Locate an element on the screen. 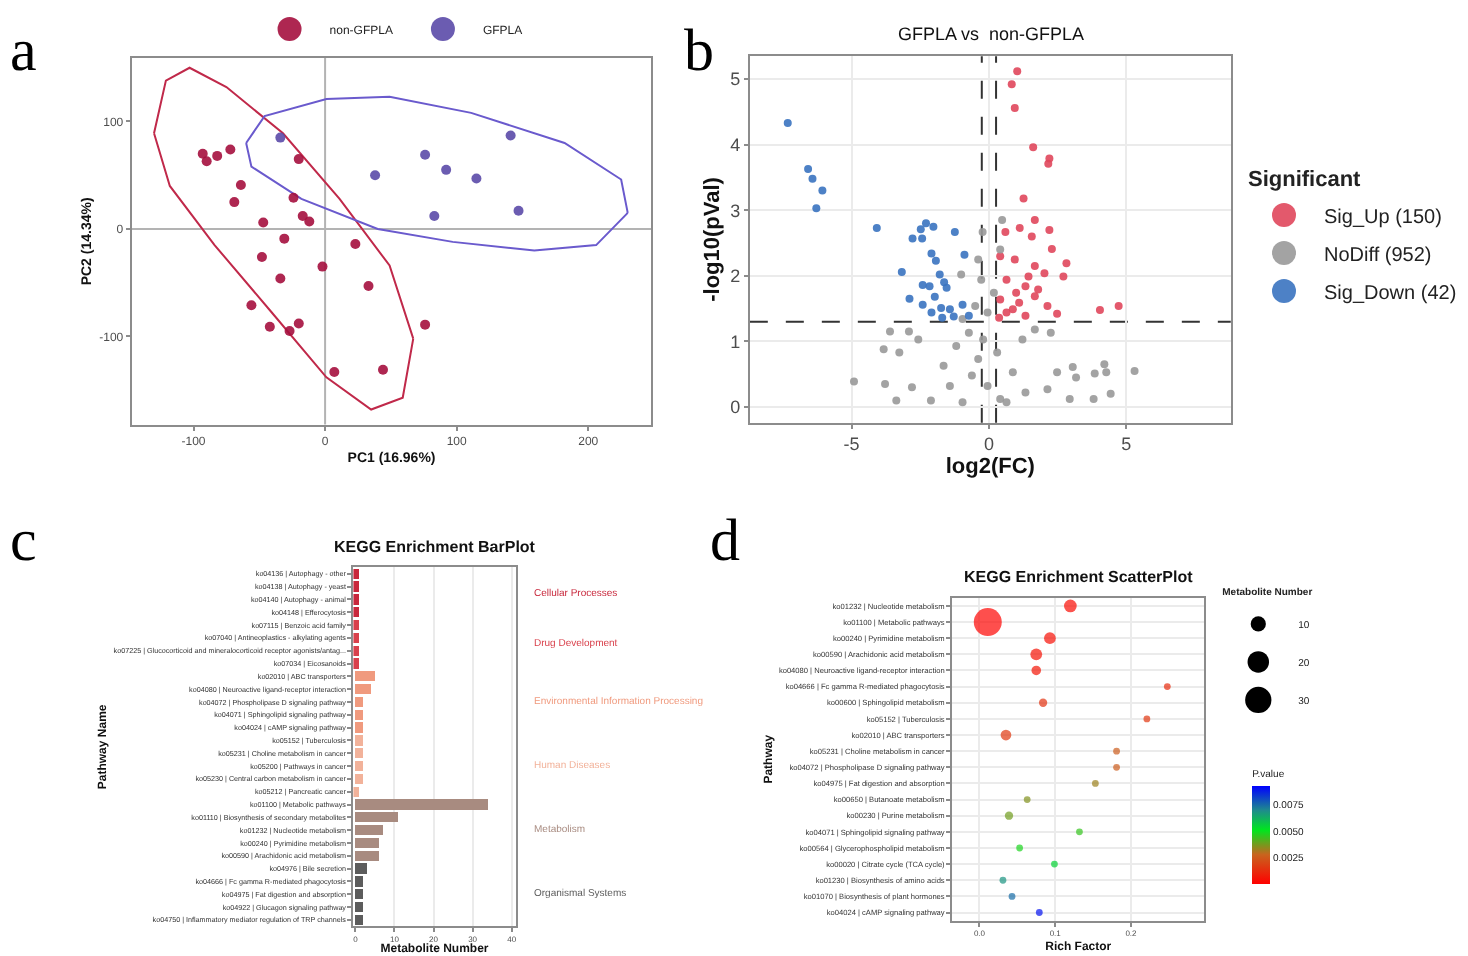  text: a is located at coordinates (23, 51).